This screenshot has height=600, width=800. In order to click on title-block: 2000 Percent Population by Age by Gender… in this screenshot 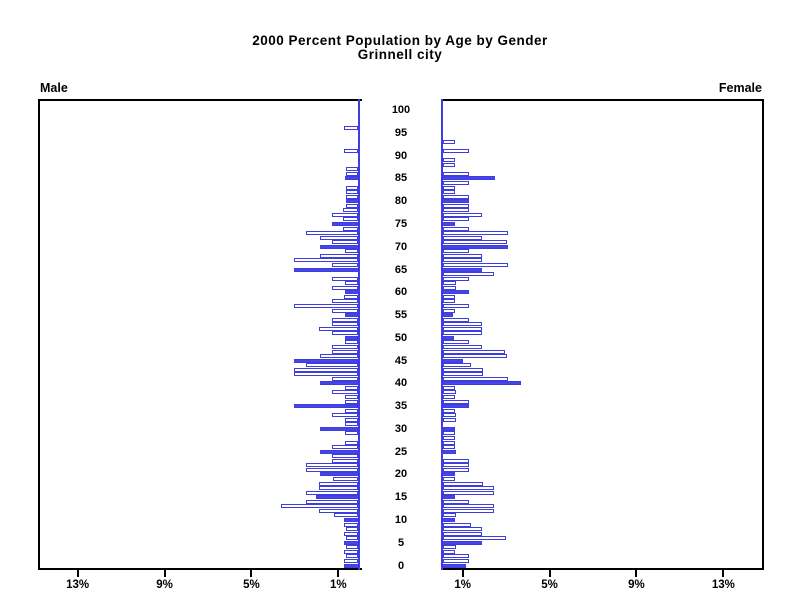, I will do `click(400, 48)`.